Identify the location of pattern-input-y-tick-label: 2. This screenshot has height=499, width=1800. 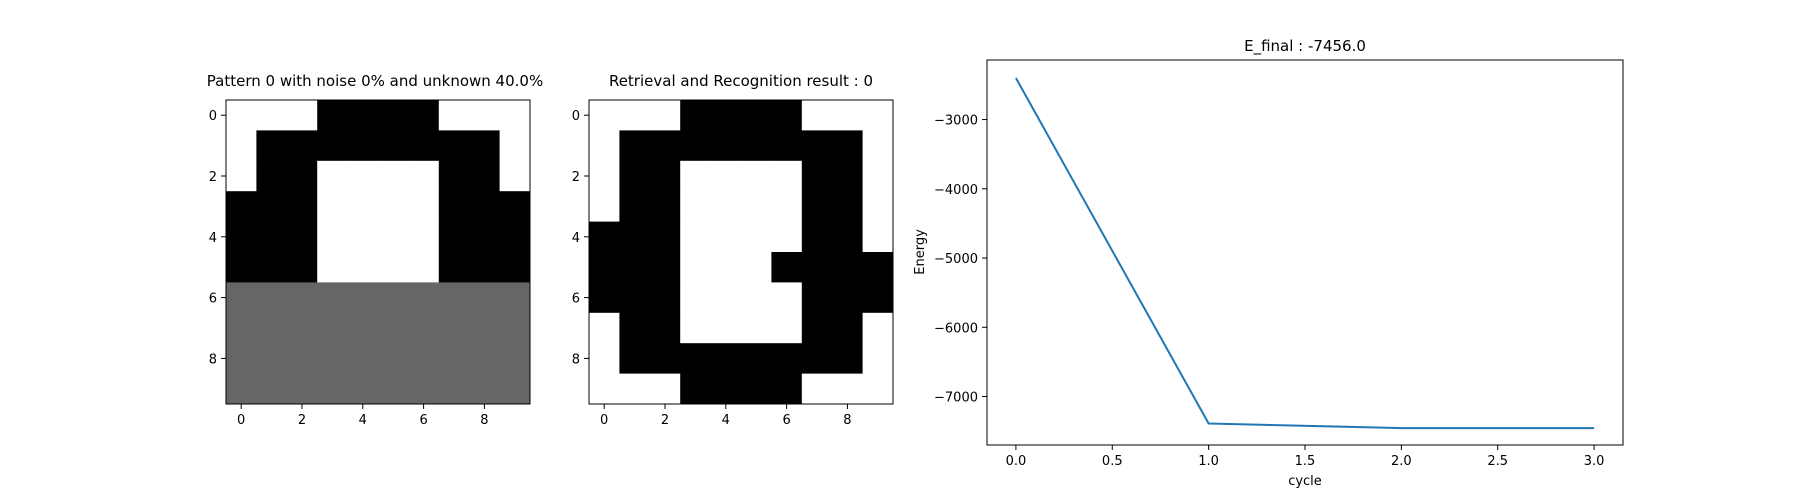
(213, 177).